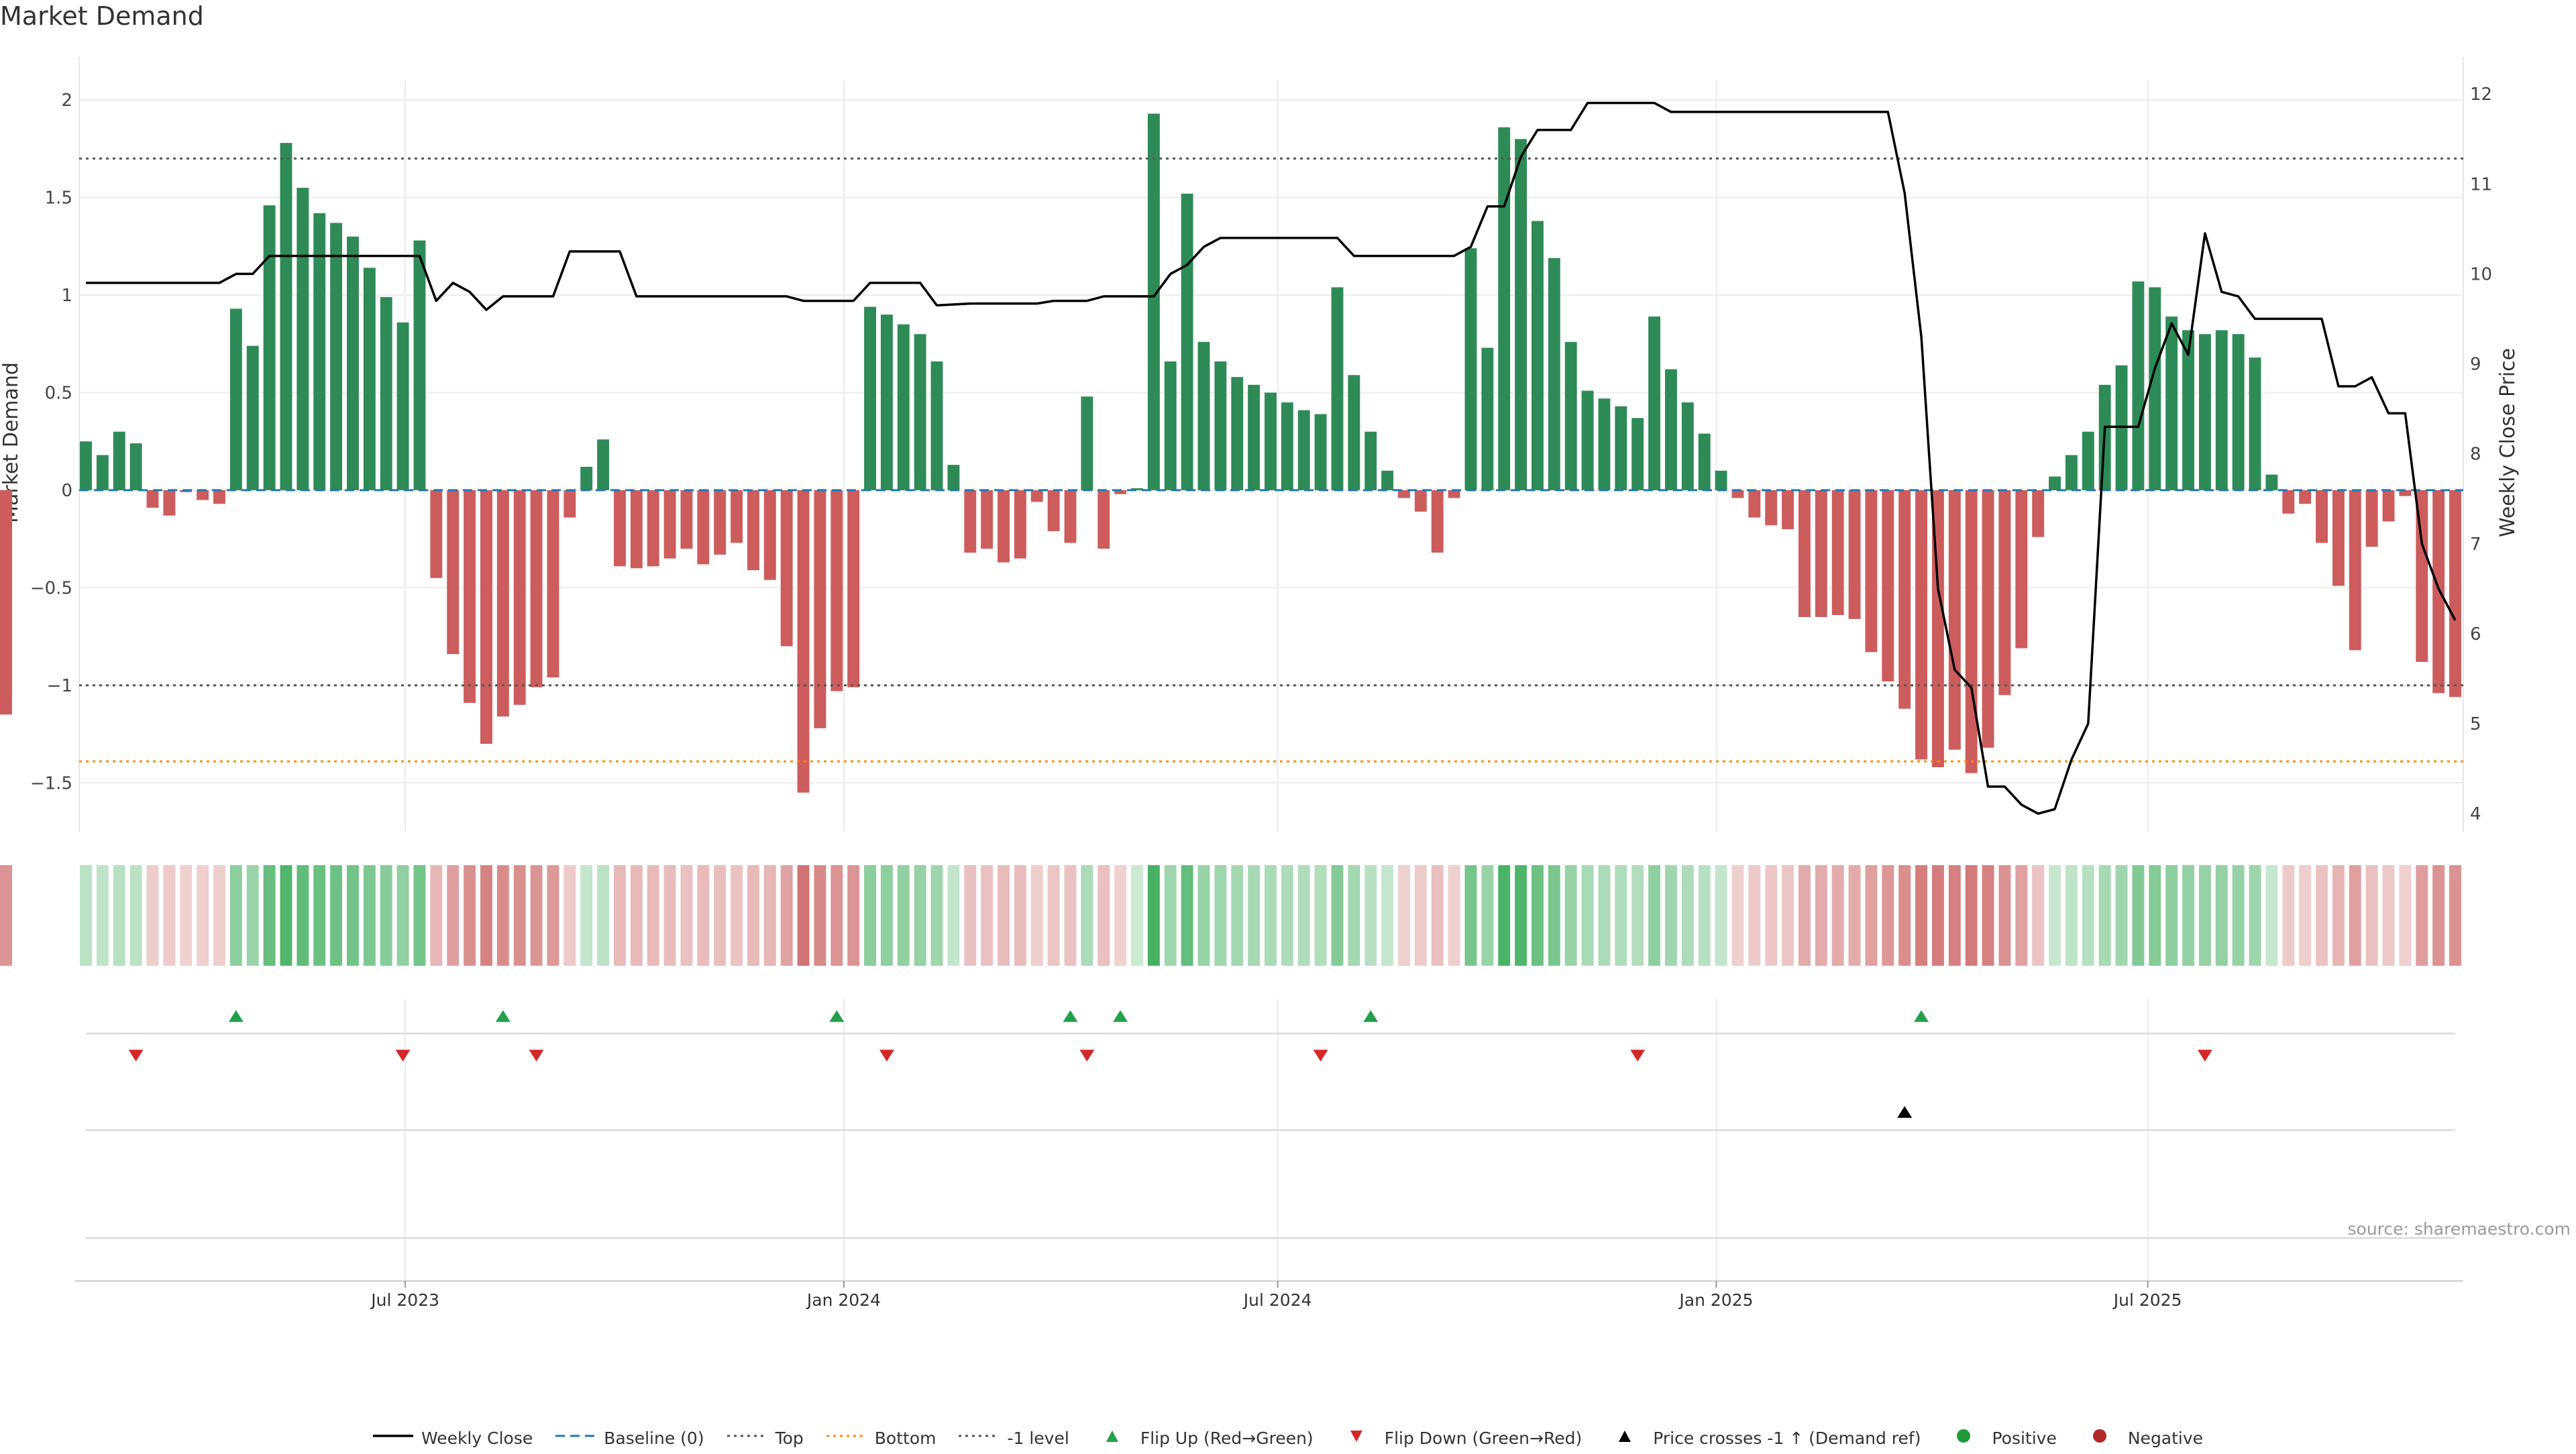 Image resolution: width=2576 pixels, height=1454 pixels. Describe the element at coordinates (1715, 1300) in the screenshot. I see `x-tick-label: Jan 2025` at that location.